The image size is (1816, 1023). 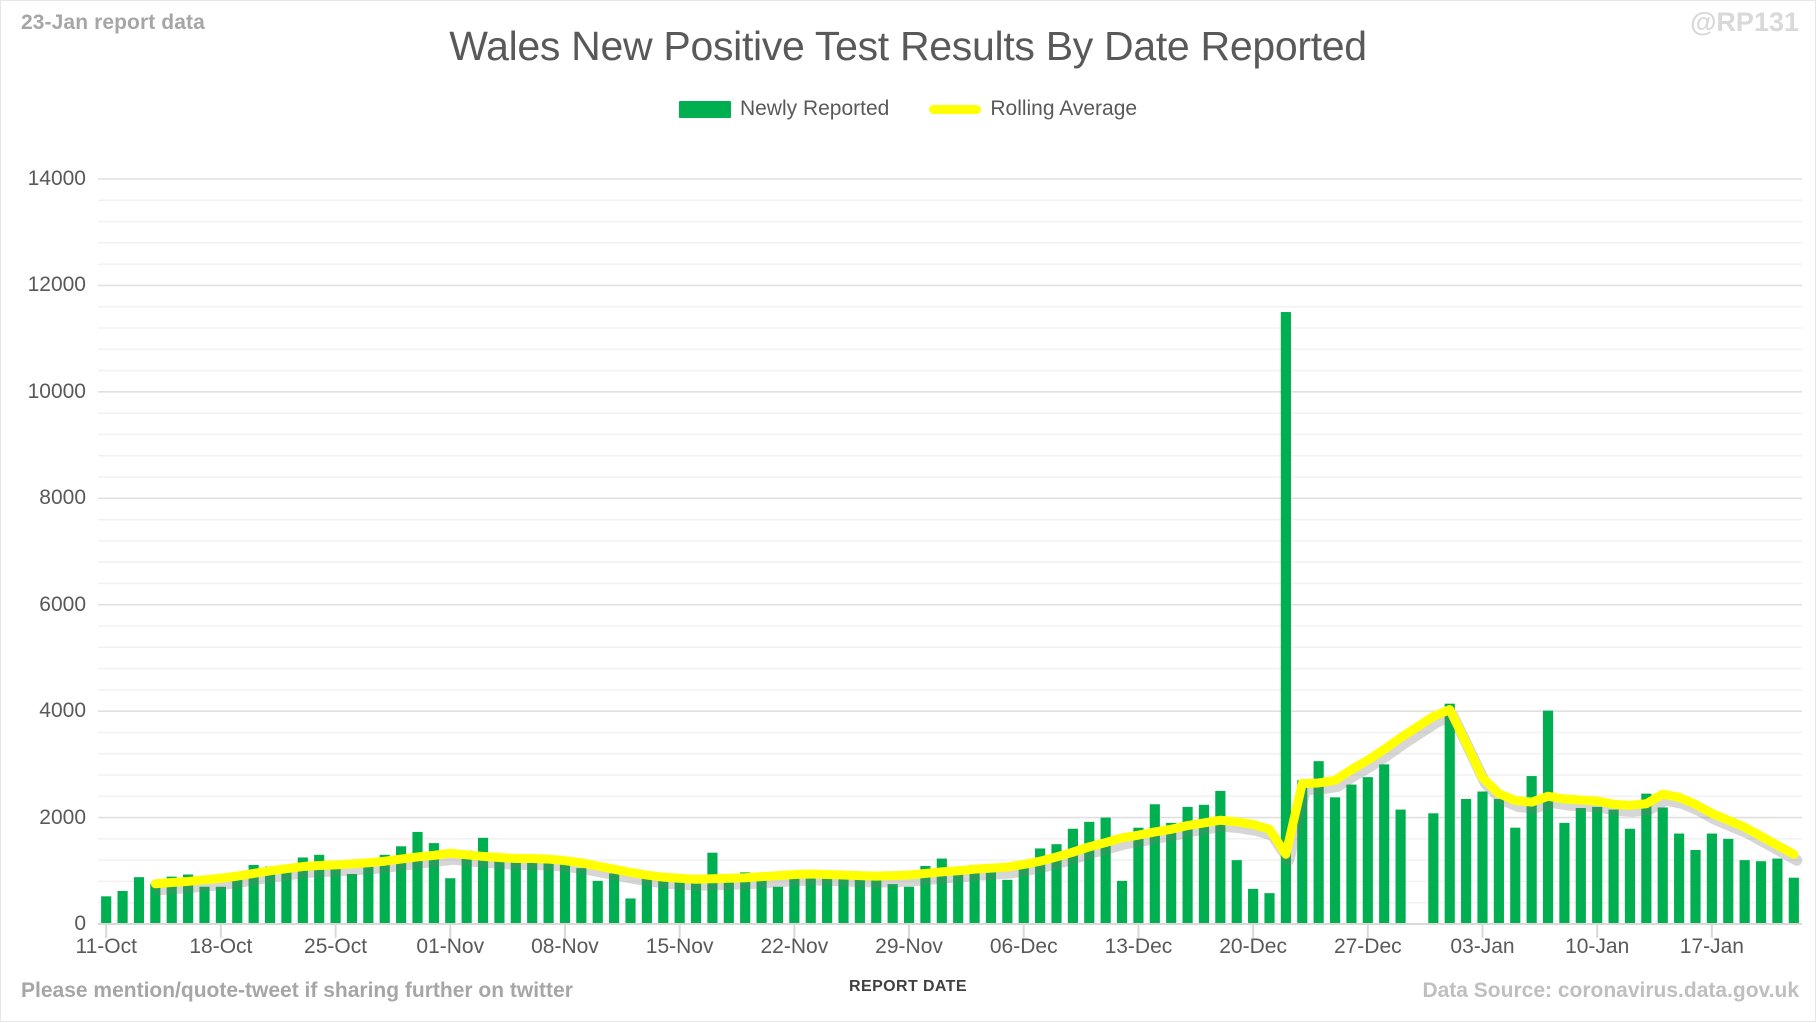 I want to click on data-source-label: Data Source: coronavirus.data.gov.uk, so click(x=1610, y=990).